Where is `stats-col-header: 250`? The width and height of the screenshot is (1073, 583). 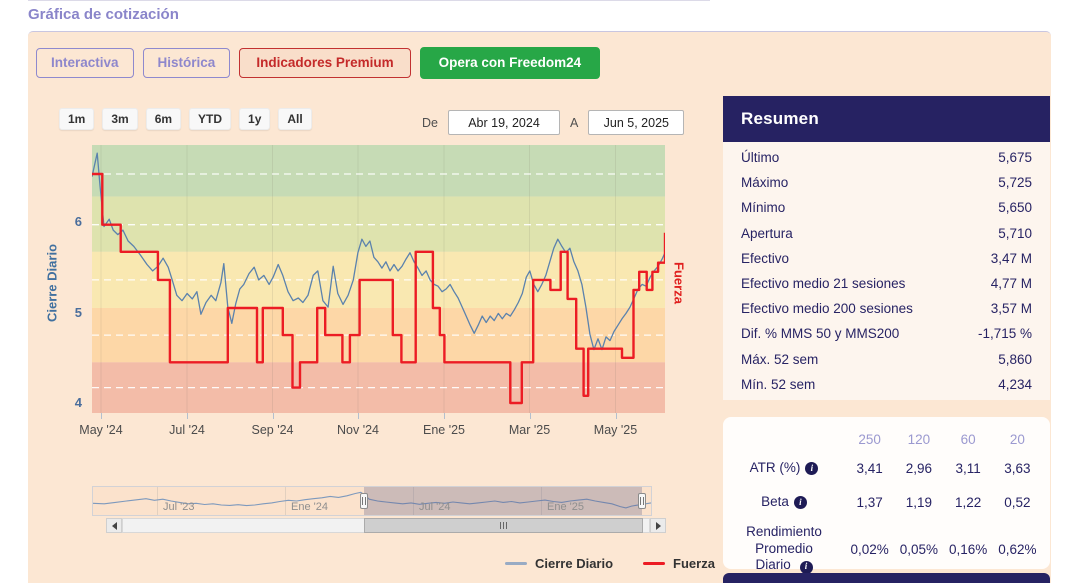 stats-col-header: 250 is located at coordinates (869, 439).